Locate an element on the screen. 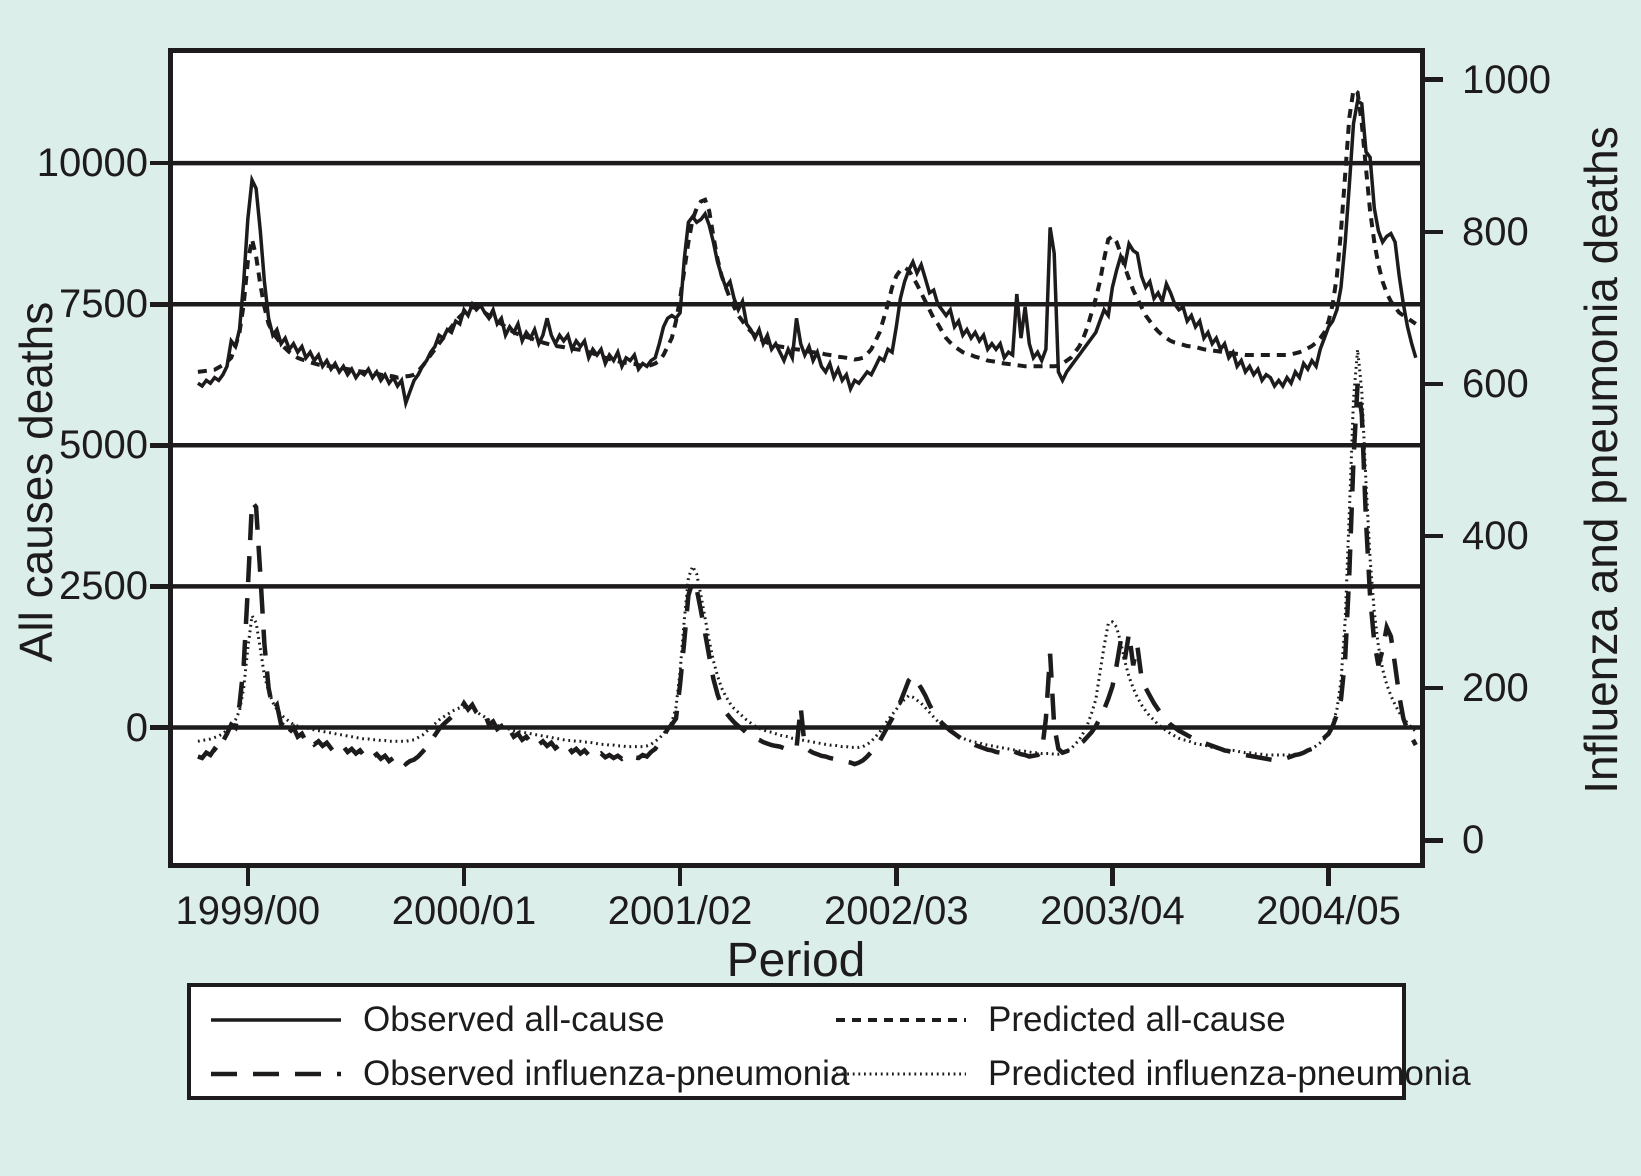 This screenshot has height=1176, width=1641. x-axis-tick-label: 2004/05 is located at coordinates (1328, 911).